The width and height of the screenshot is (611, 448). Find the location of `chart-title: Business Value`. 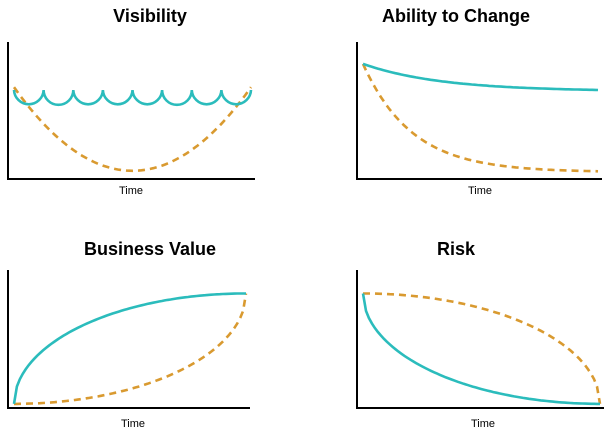

chart-title: Business Value is located at coordinates (150, 249).